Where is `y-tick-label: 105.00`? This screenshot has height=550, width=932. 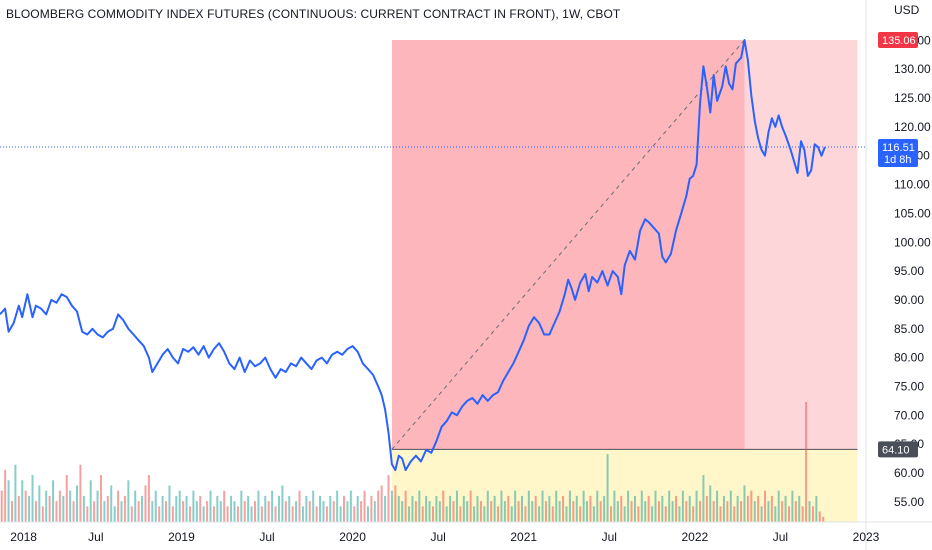 y-tick-label: 105.00 is located at coordinates (912, 213).